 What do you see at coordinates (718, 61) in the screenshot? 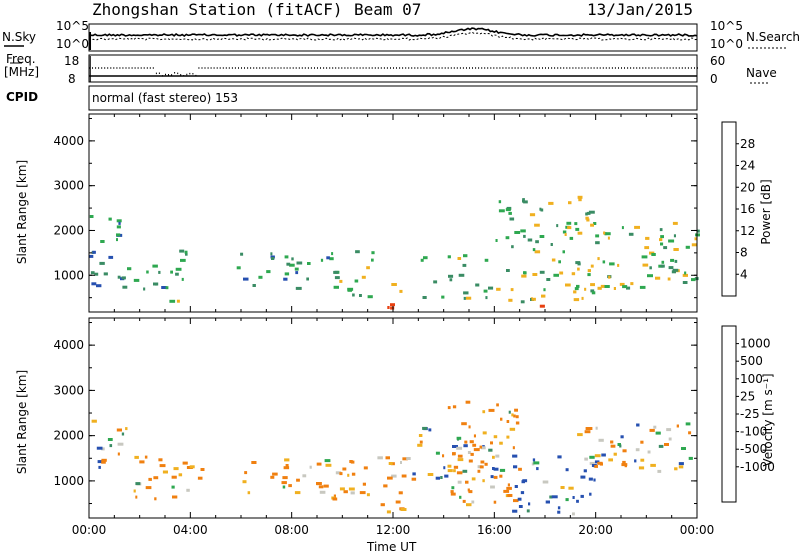
I see `nave-tick-high: 60` at bounding box center [718, 61].